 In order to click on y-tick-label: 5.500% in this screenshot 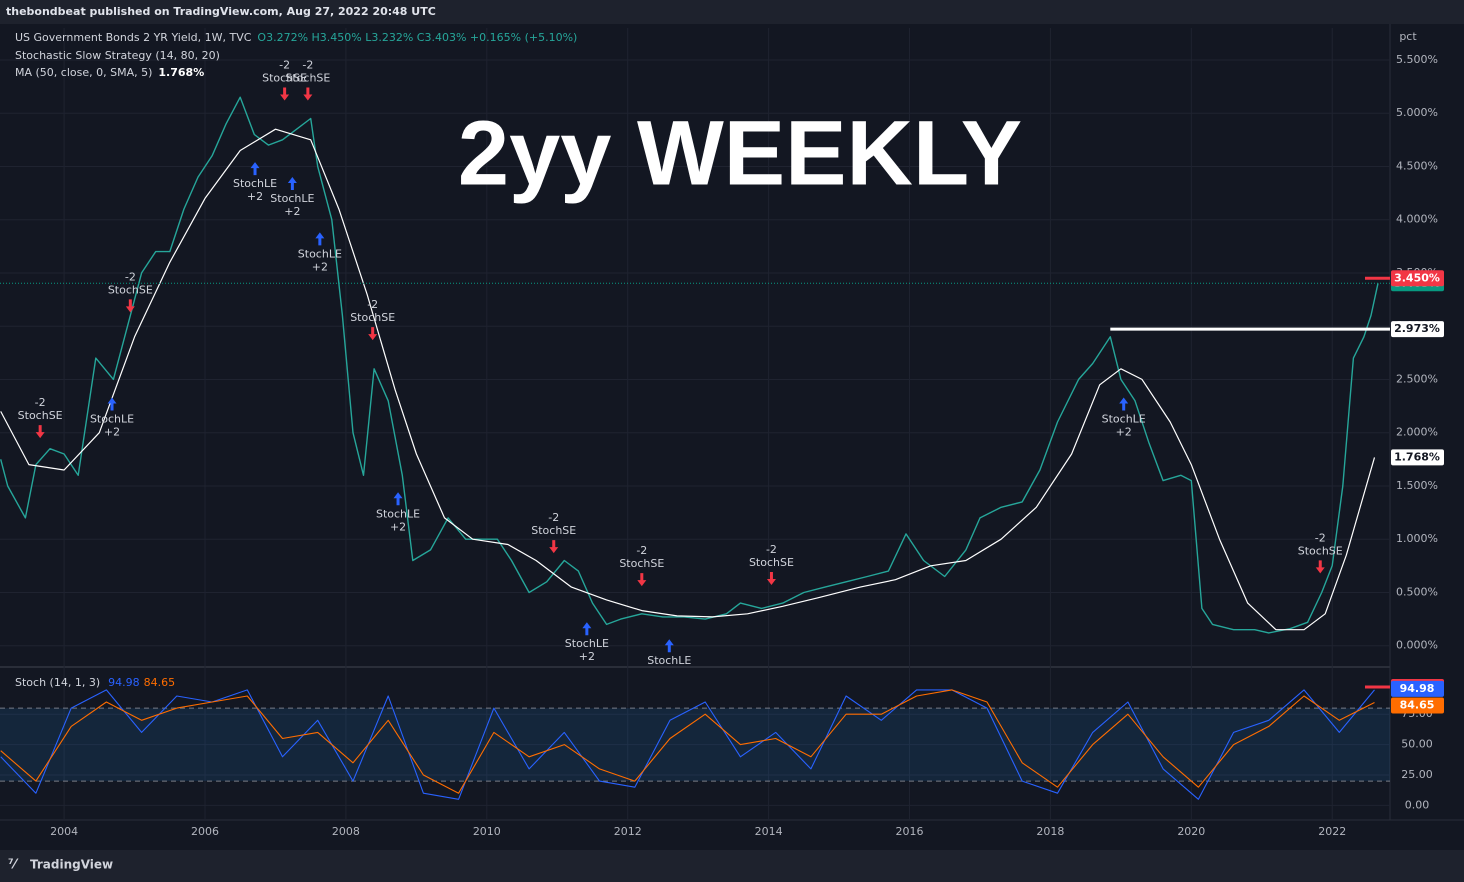, I will do `click(1417, 59)`.